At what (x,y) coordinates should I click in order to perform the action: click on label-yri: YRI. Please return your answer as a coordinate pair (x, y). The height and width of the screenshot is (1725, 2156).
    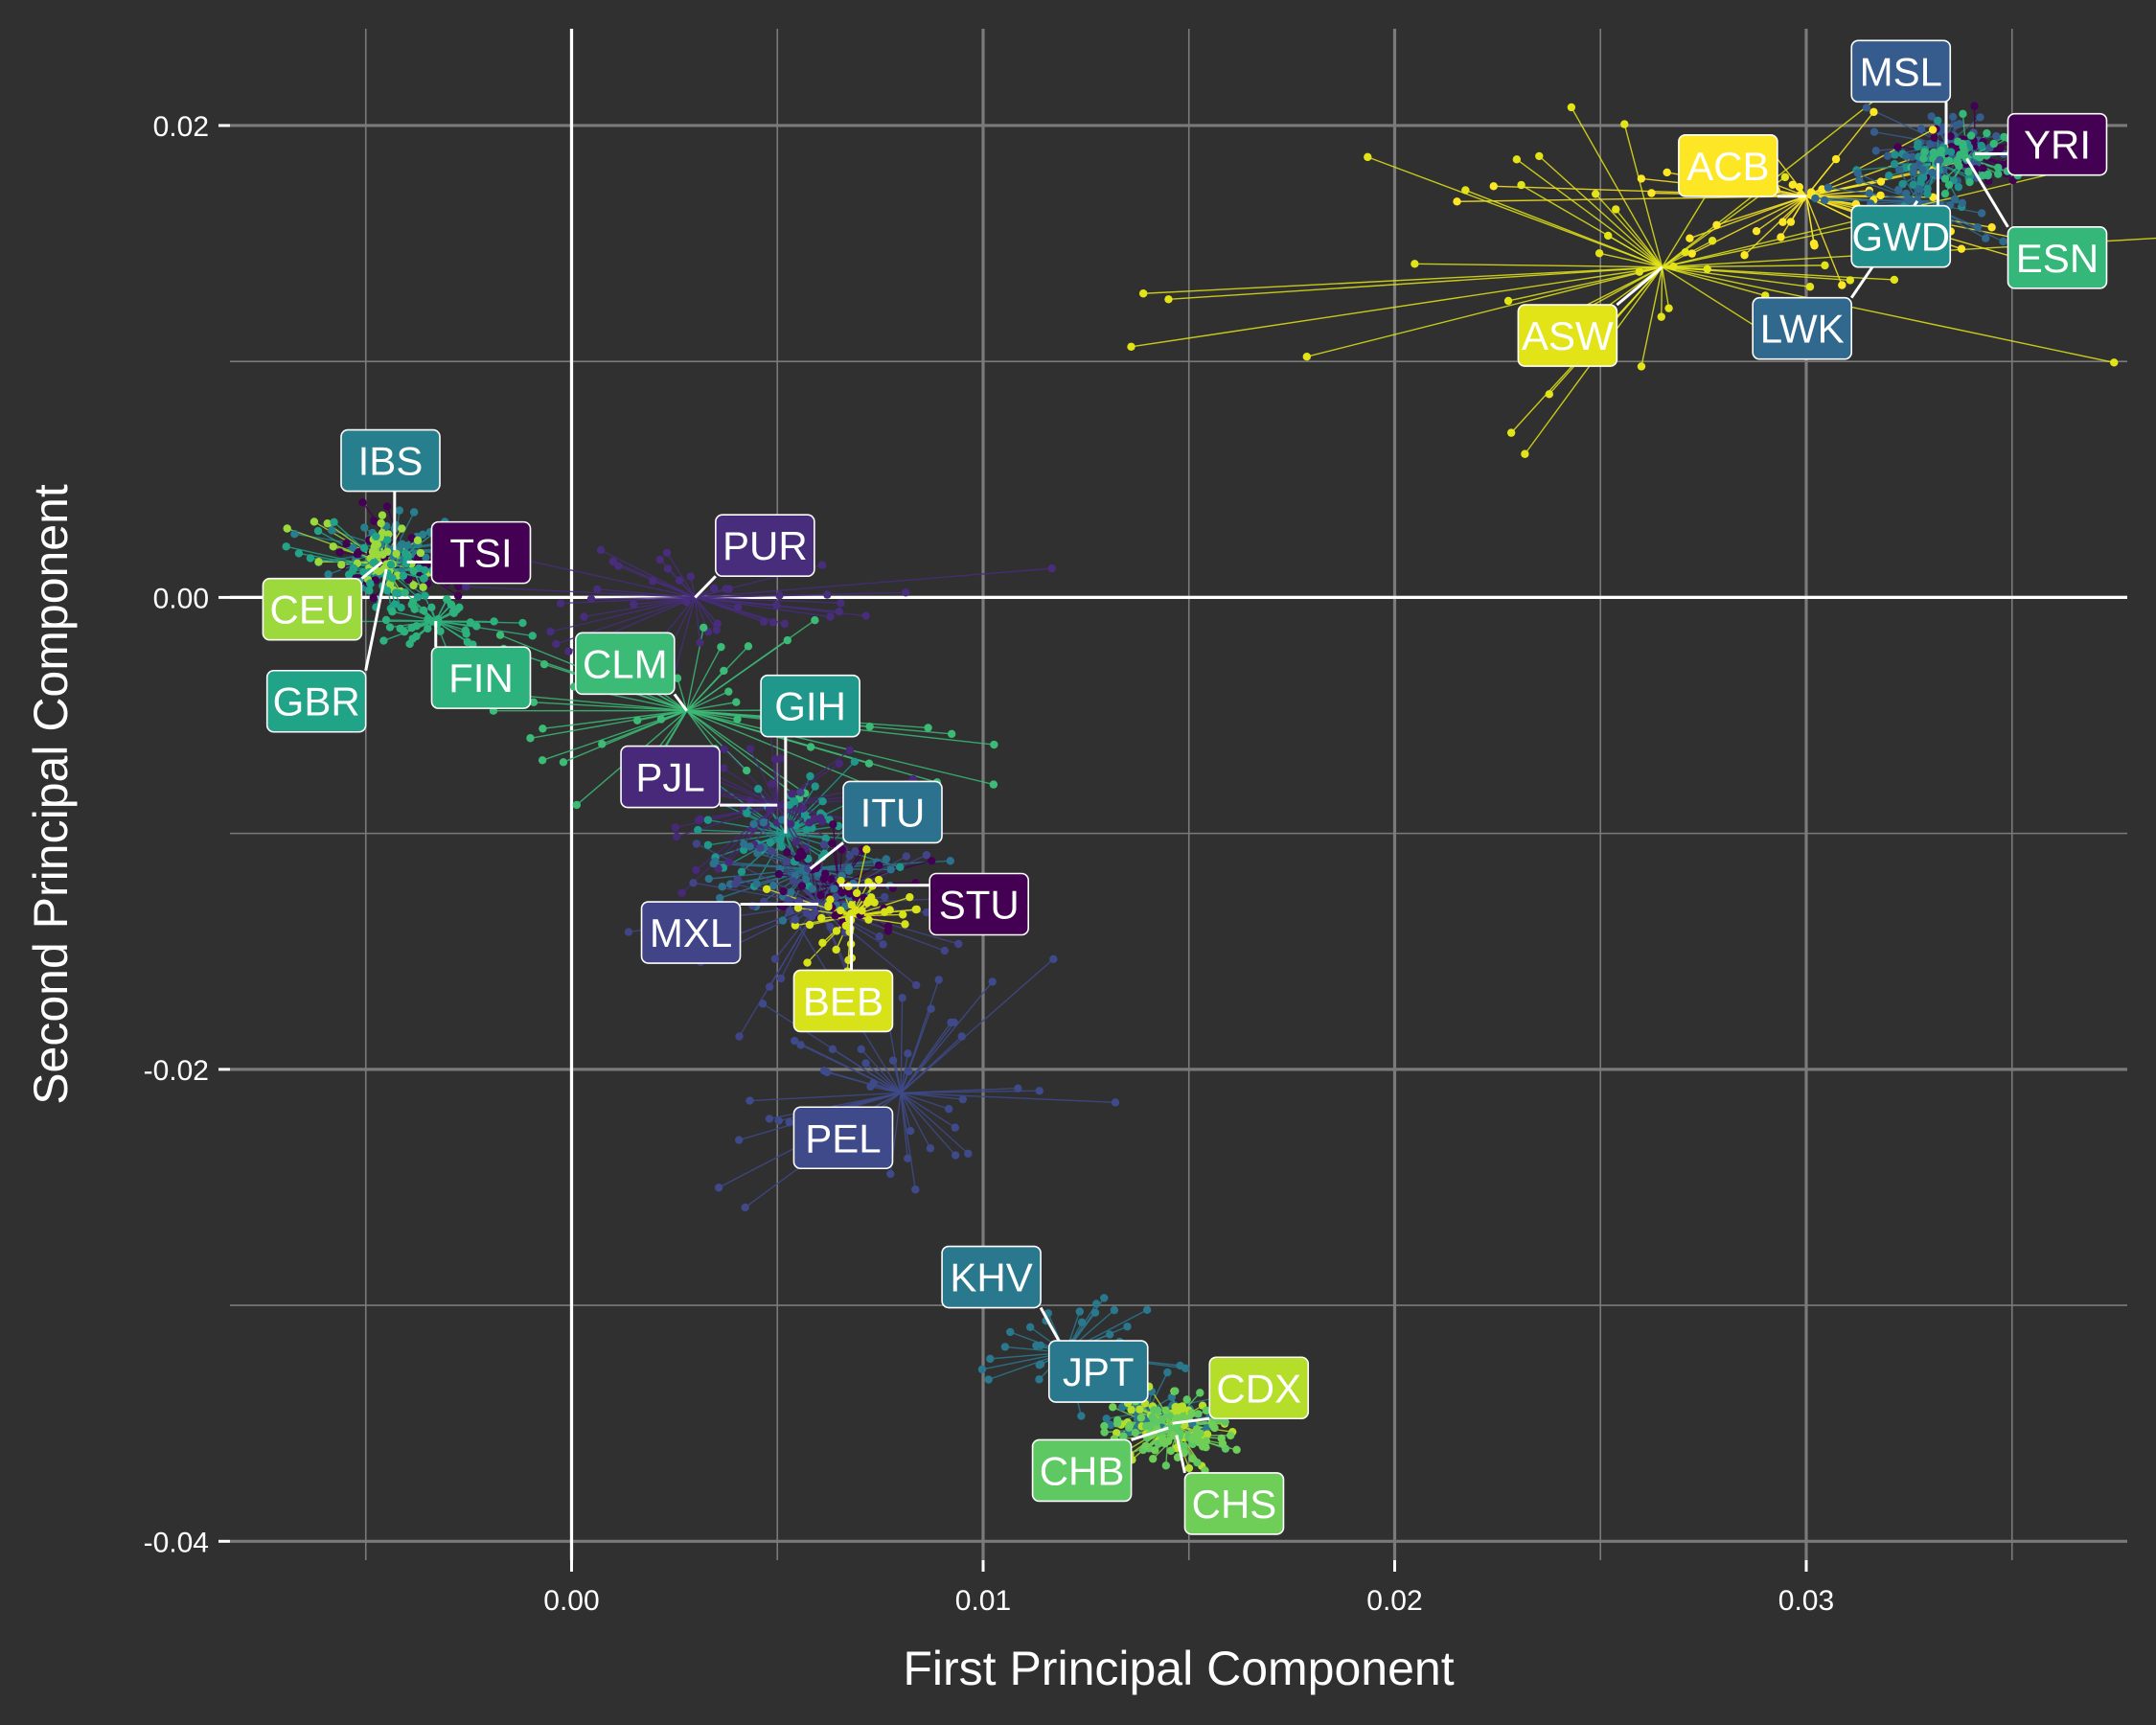
    Looking at the image, I should click on (2057, 144).